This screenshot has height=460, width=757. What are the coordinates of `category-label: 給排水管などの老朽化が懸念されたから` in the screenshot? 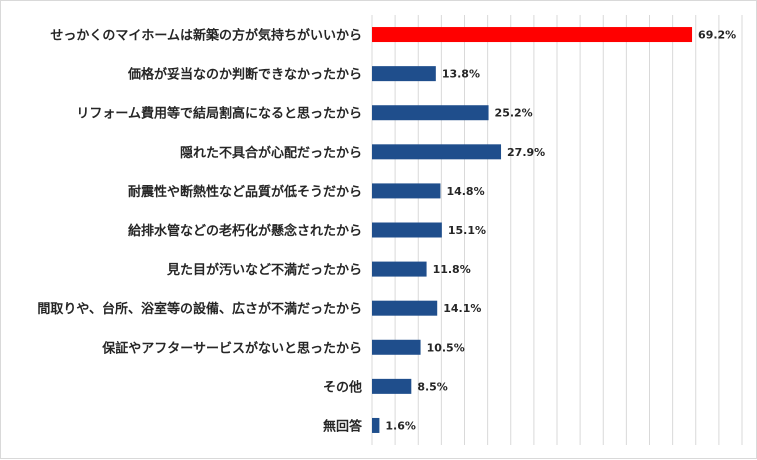 It's located at (245, 231).